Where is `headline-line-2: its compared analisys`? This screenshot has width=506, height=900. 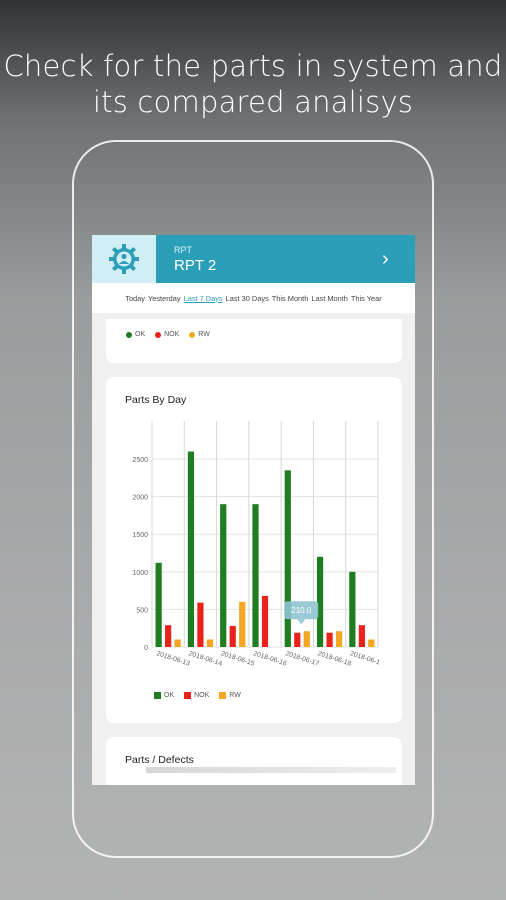 headline-line-2: its compared analisys is located at coordinates (253, 102).